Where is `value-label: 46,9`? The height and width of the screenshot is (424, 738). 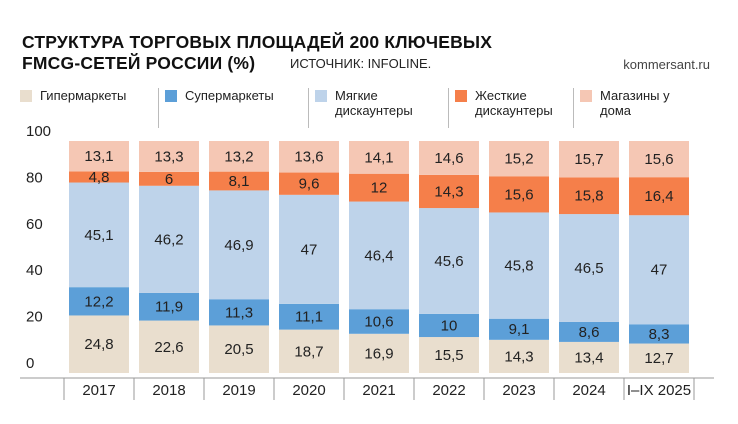
value-label: 46,9 is located at coordinates (238, 245).